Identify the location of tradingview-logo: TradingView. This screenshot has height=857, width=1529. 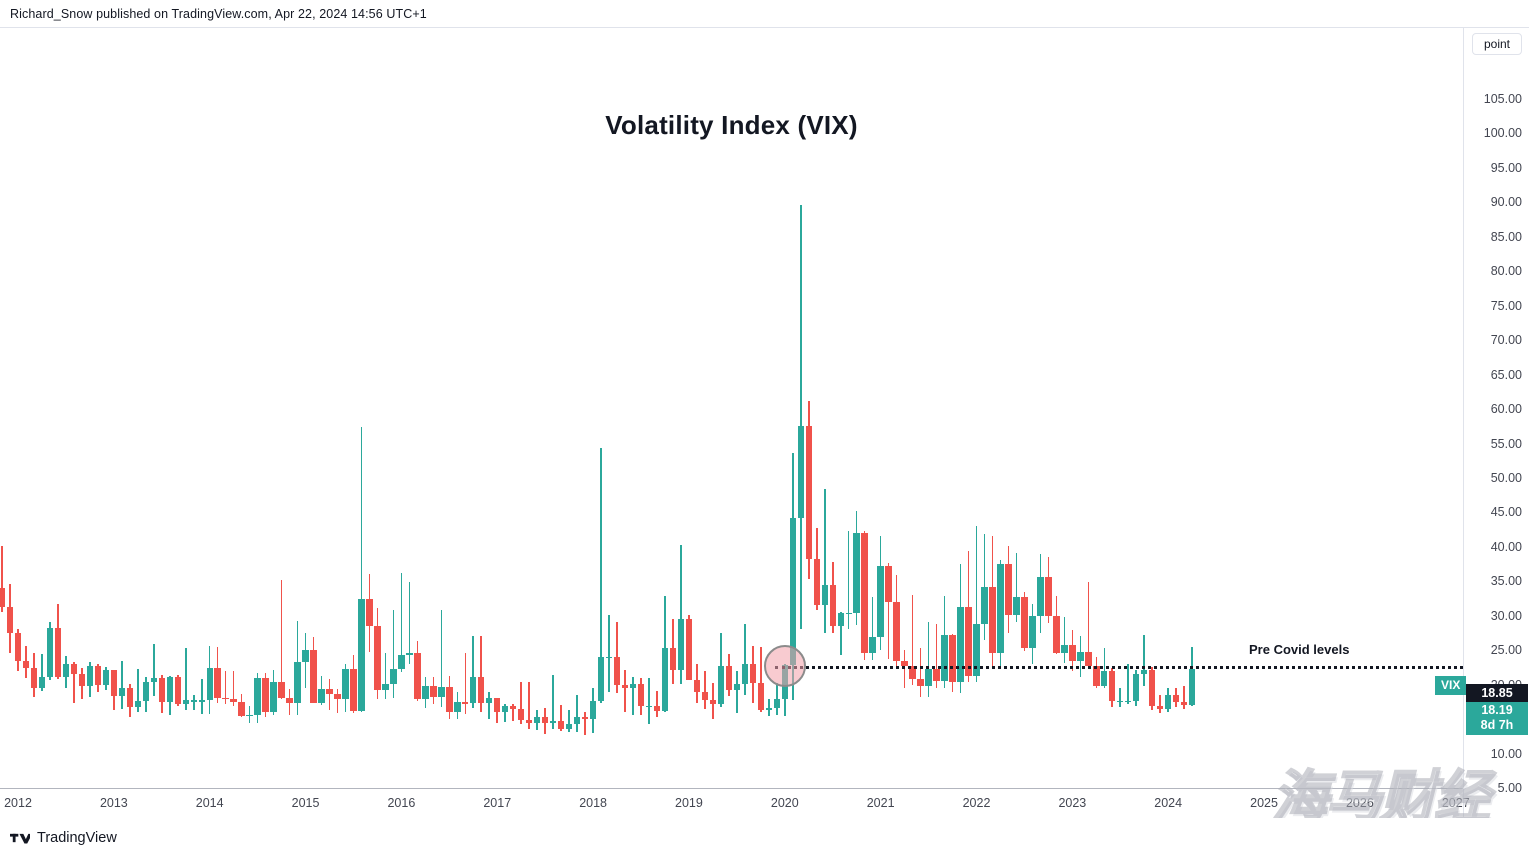
(63, 838).